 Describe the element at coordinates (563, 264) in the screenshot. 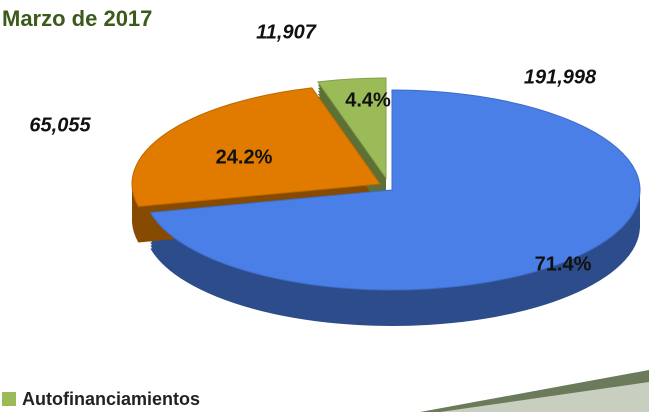

I see `percentage-label: 71.4%` at that location.